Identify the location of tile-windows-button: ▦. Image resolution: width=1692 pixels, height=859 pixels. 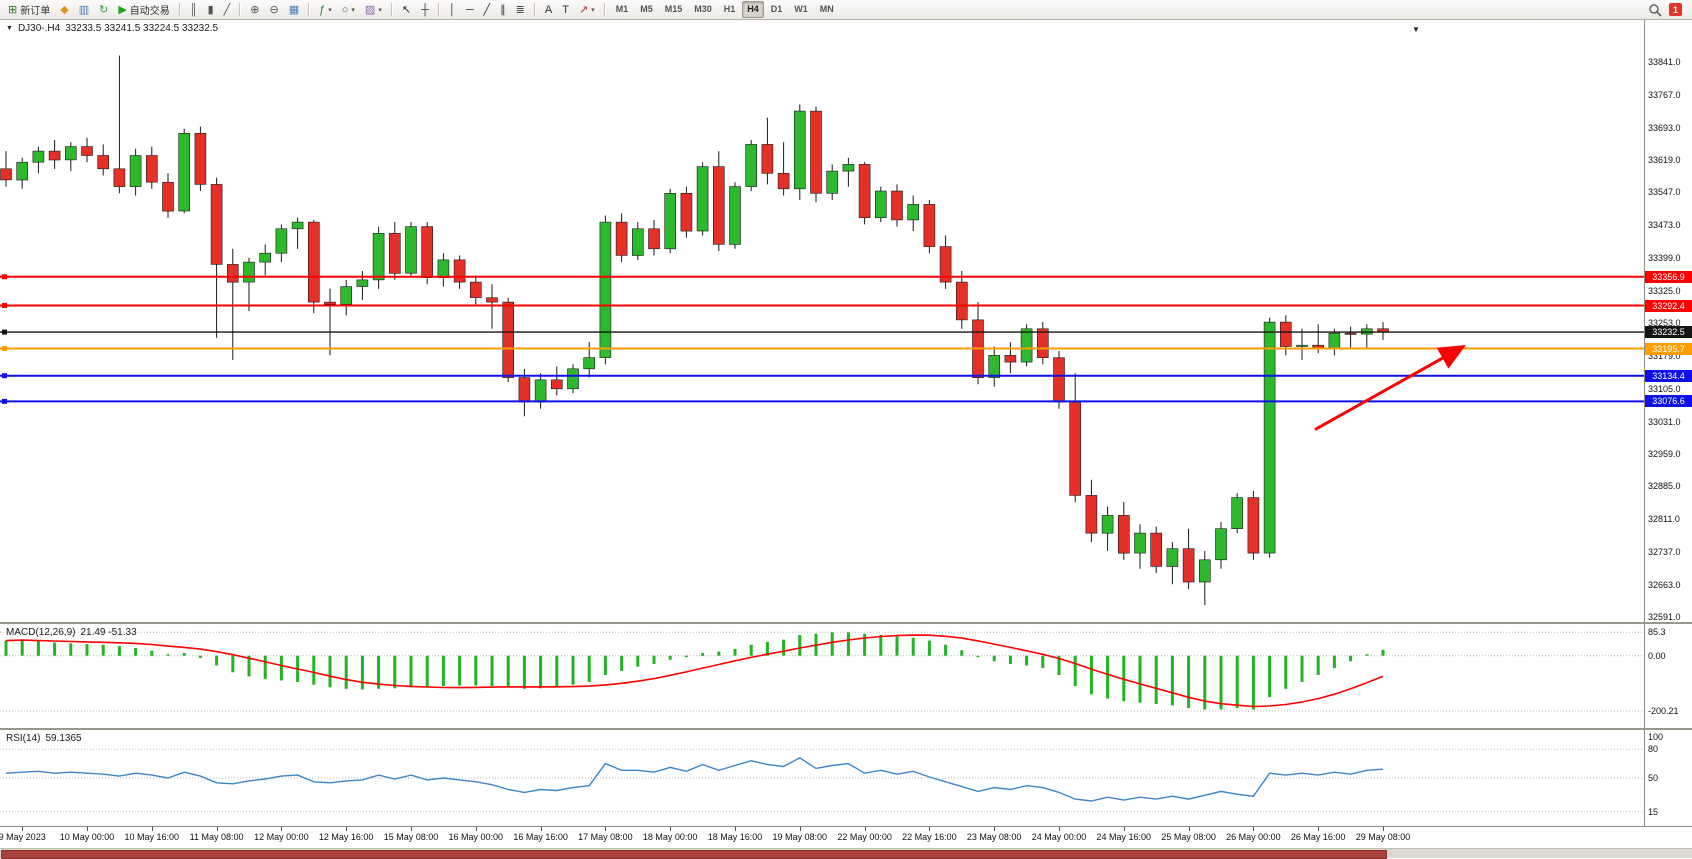
(294, 10).